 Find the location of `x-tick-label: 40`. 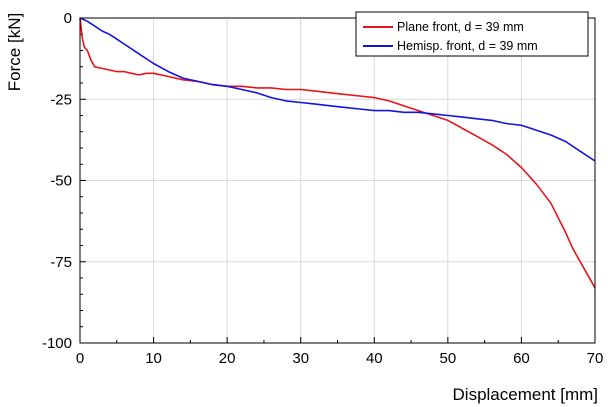

x-tick-label: 40 is located at coordinates (374, 358).